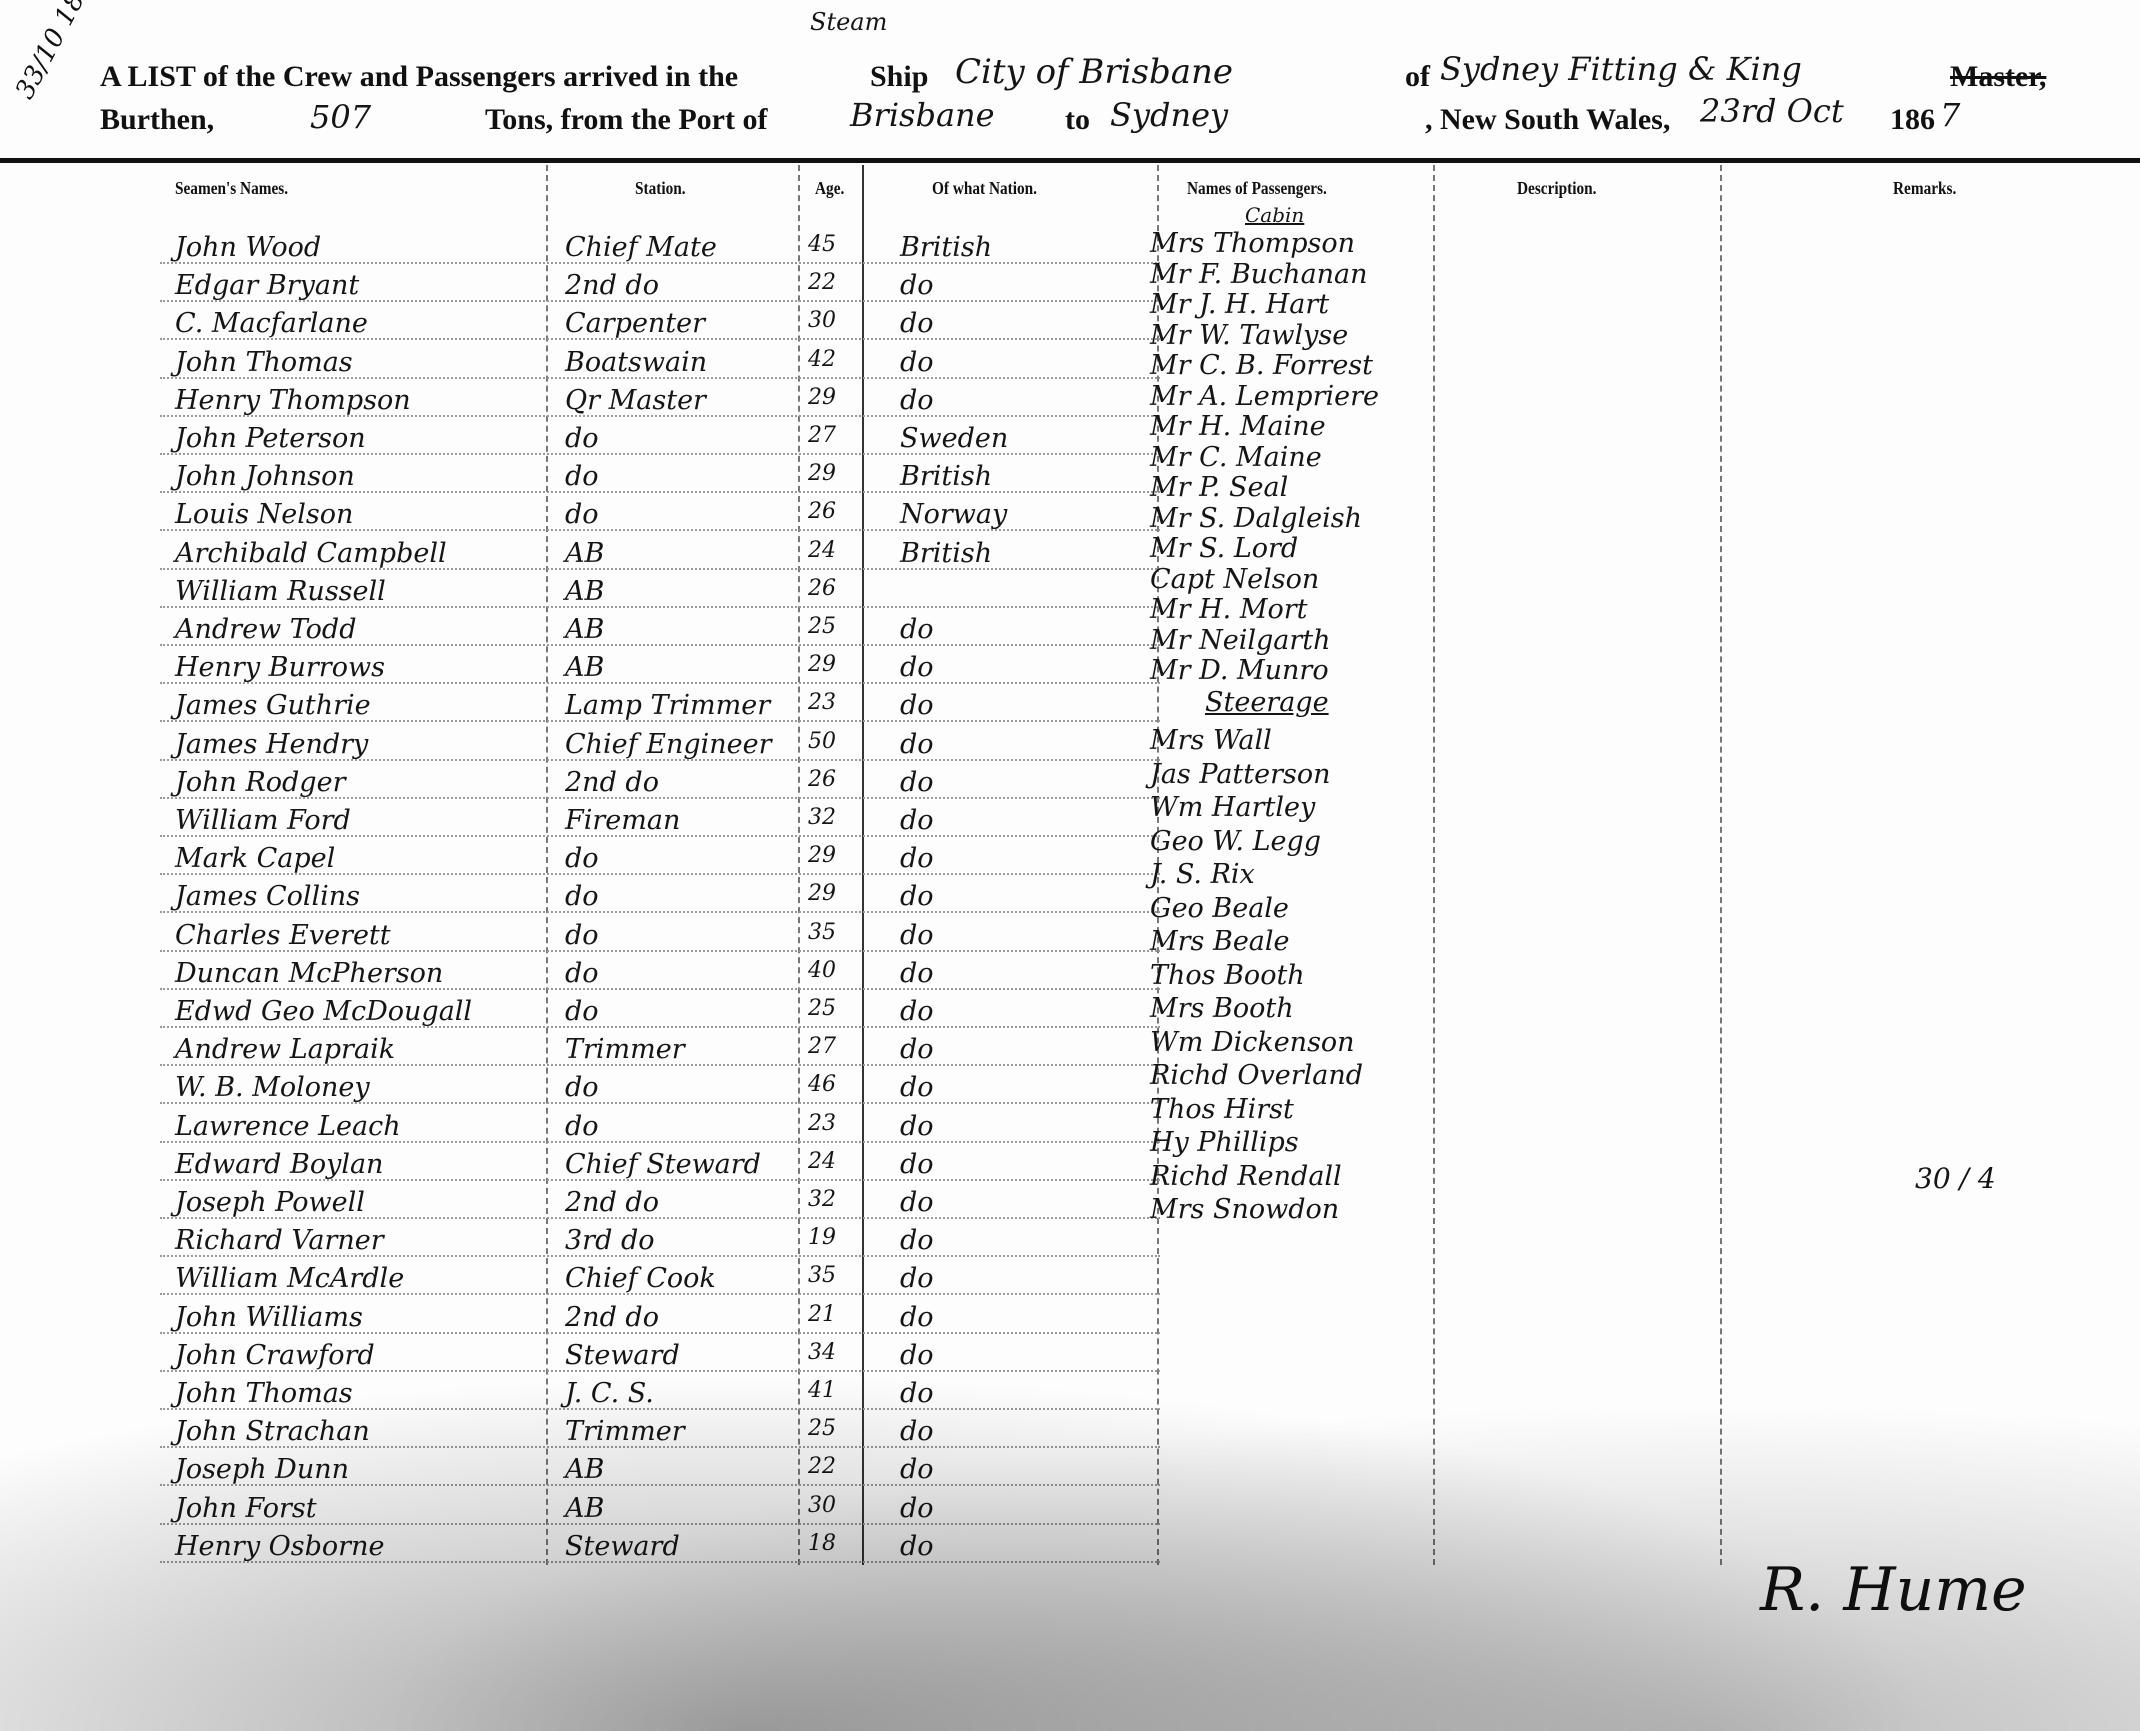 Image resolution: width=2140 pixels, height=1731 pixels. I want to click on from-port: Brisbane, so click(922, 115).